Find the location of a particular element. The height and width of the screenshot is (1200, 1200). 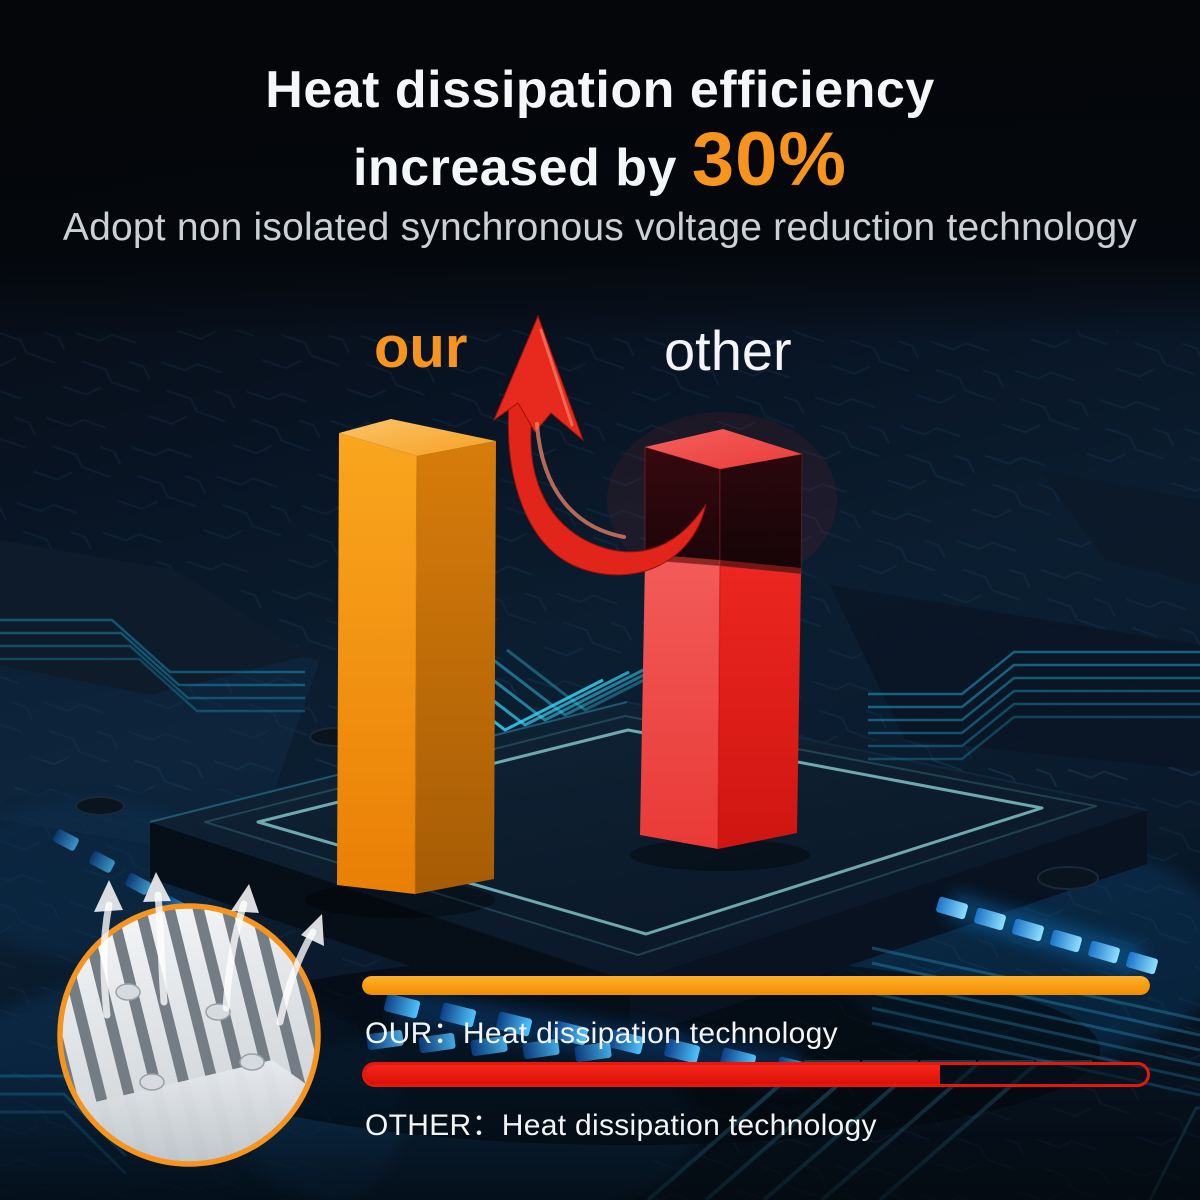

platform-outline-inner is located at coordinates (650, 832).